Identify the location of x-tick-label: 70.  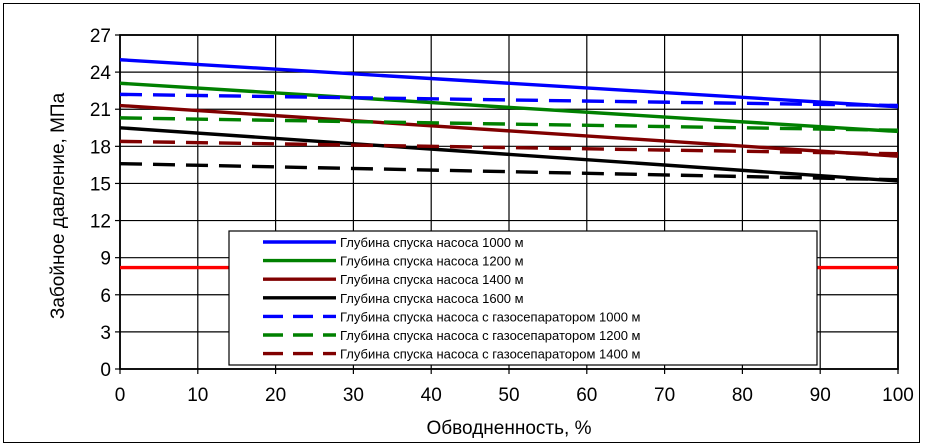
(664, 395).